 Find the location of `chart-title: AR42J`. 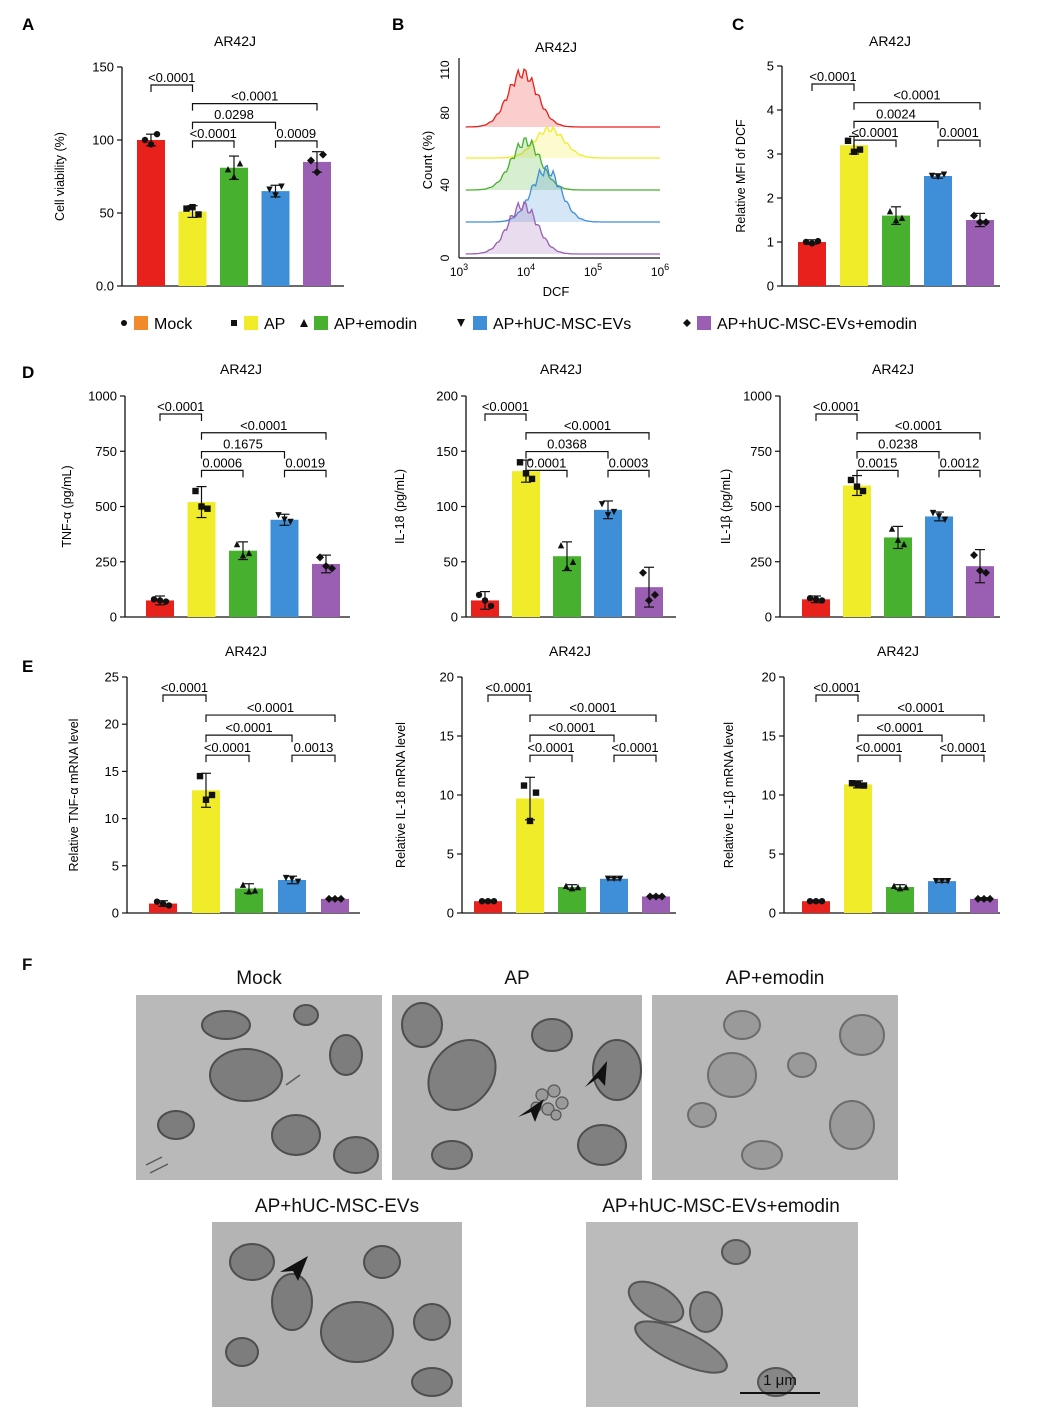

chart-title: AR42J is located at coordinates (898, 651).